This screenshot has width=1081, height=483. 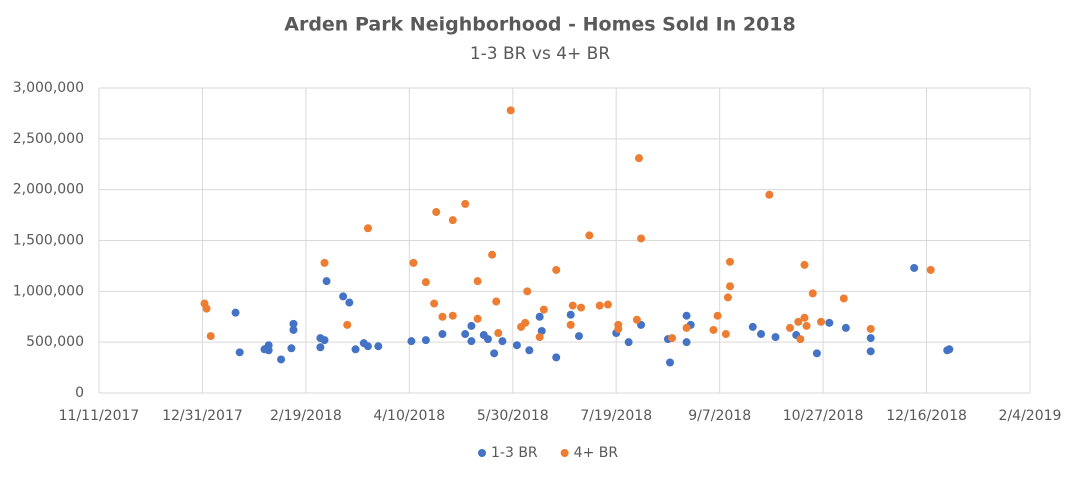 I want to click on y-tick-label: 1,500,000, so click(x=48, y=241).